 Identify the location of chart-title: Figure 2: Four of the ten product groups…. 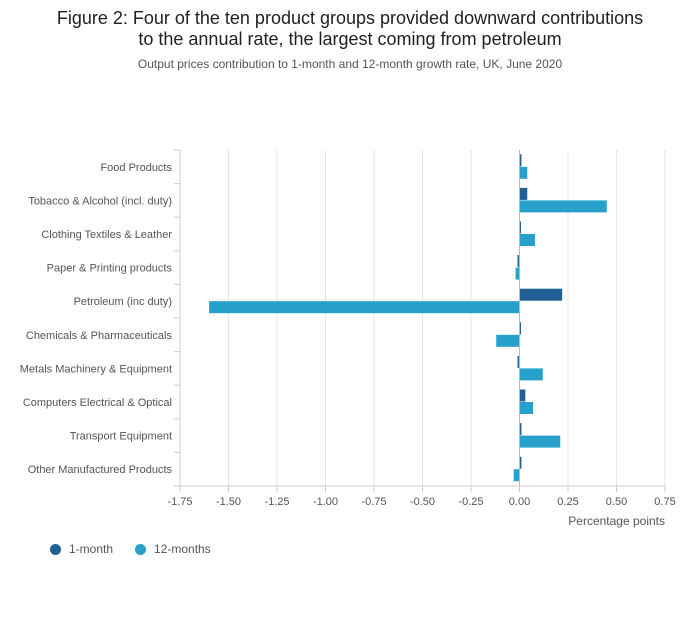
(350, 29).